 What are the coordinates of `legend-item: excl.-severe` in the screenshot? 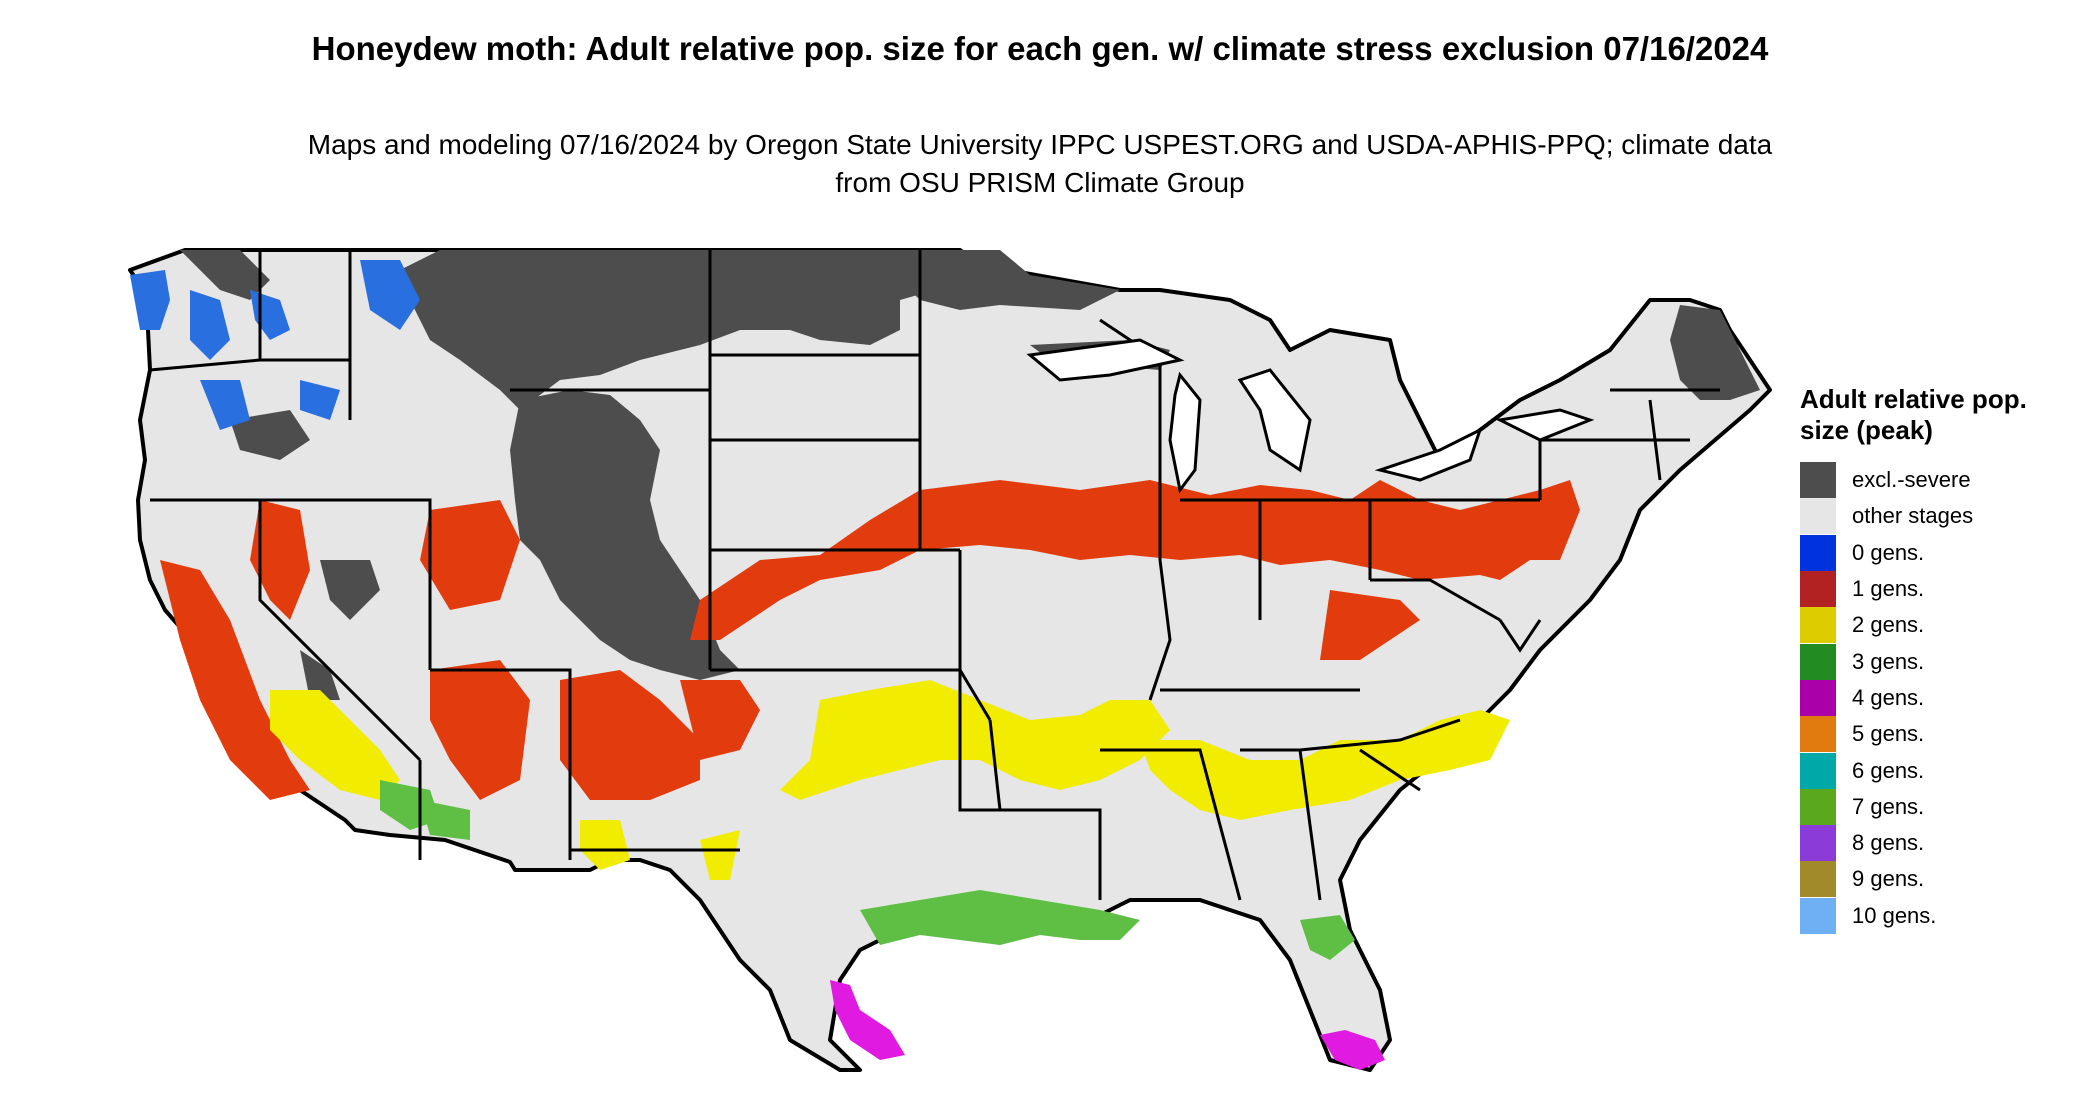 It's located at (1940, 480).